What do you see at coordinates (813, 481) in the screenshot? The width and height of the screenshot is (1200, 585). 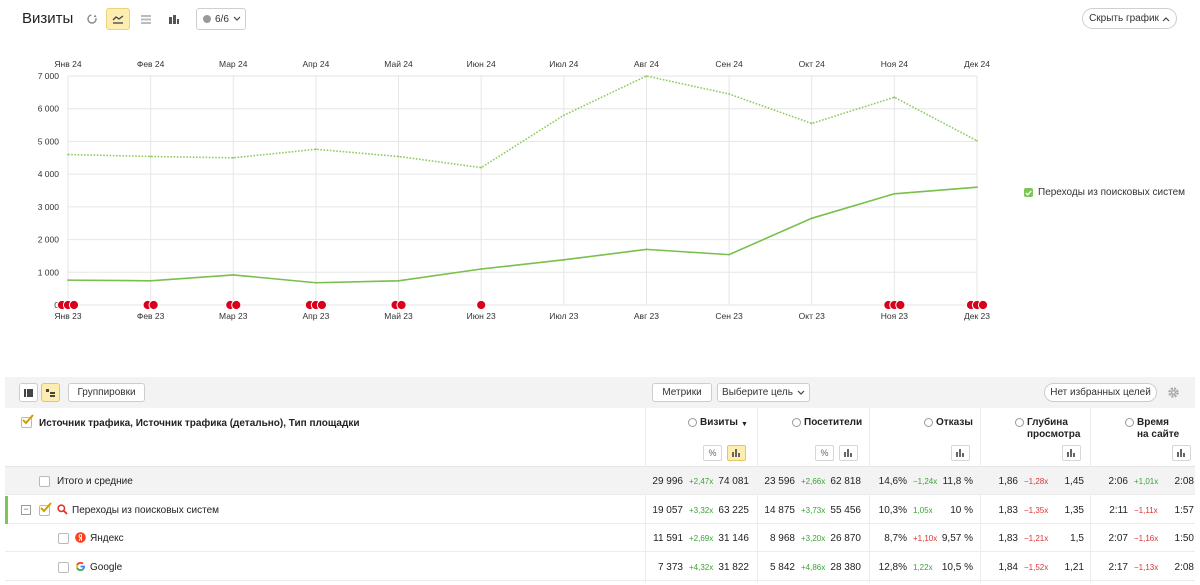 I see `change-factor: +2,66x` at bounding box center [813, 481].